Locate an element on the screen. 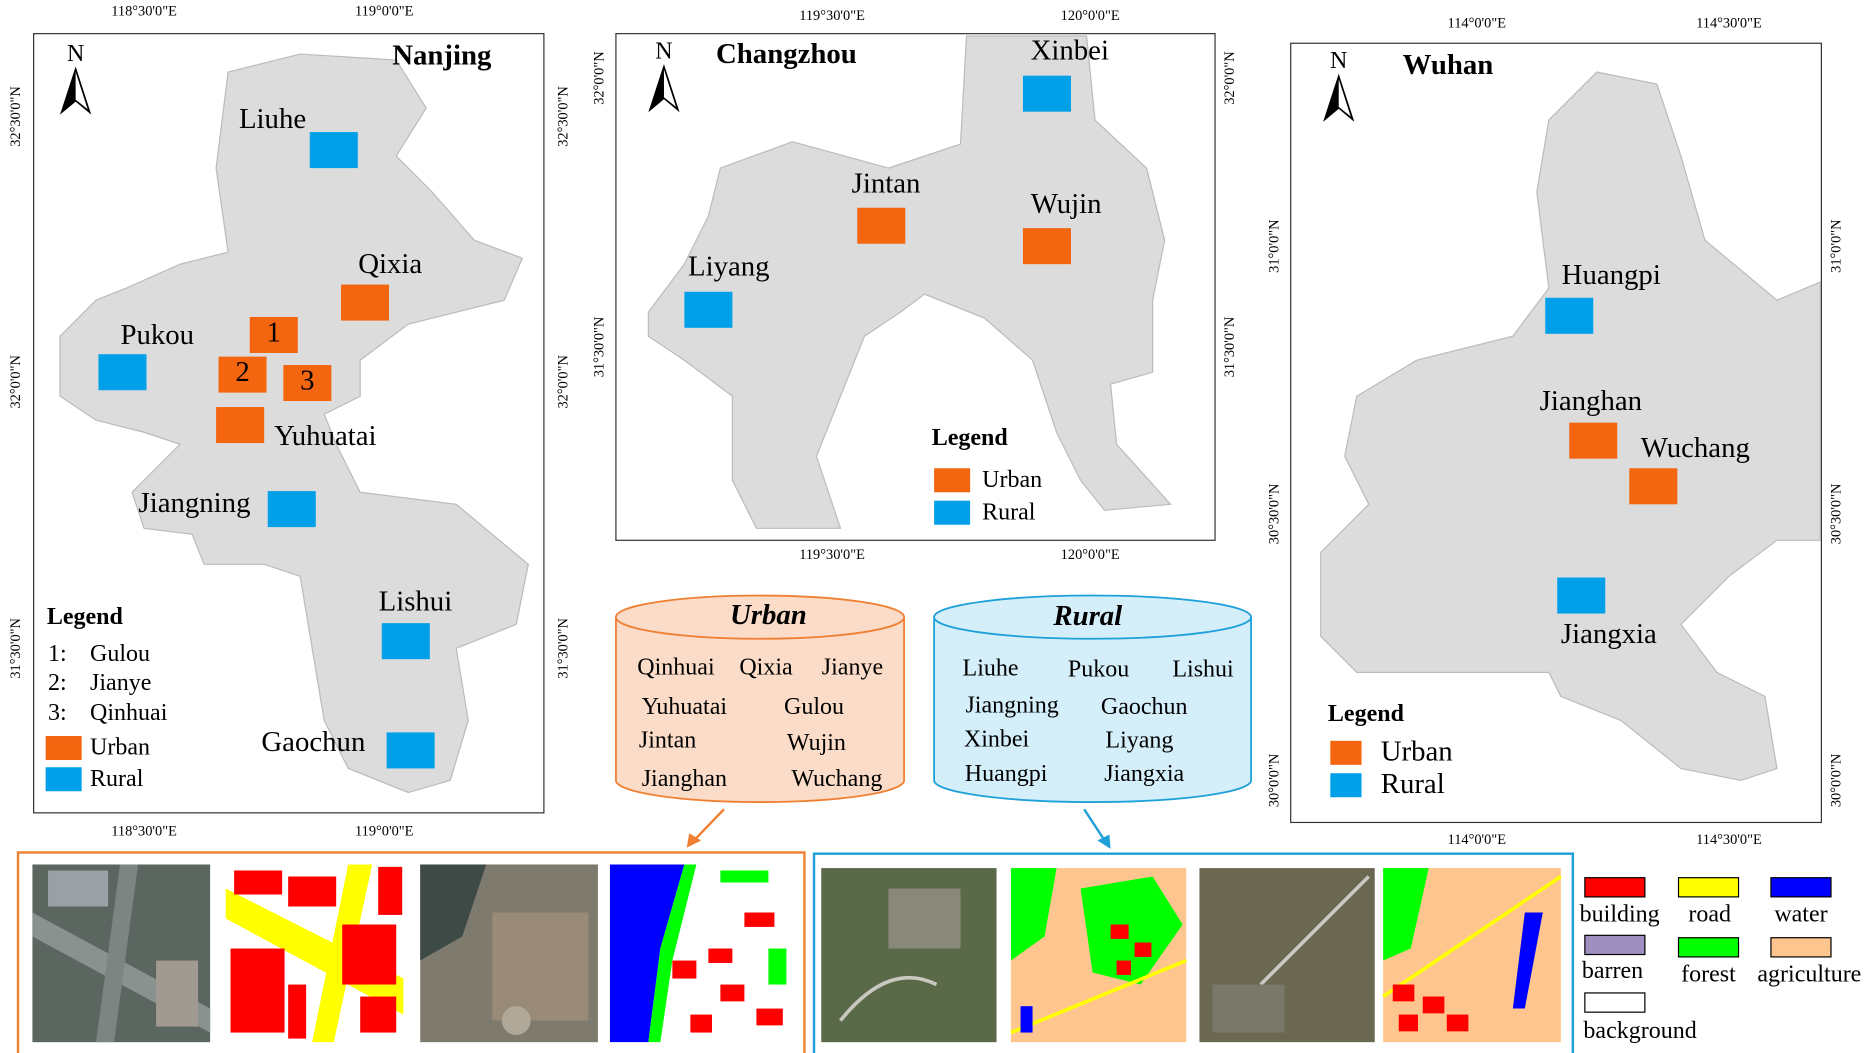  arrow is located at coordinates (1094, 825).